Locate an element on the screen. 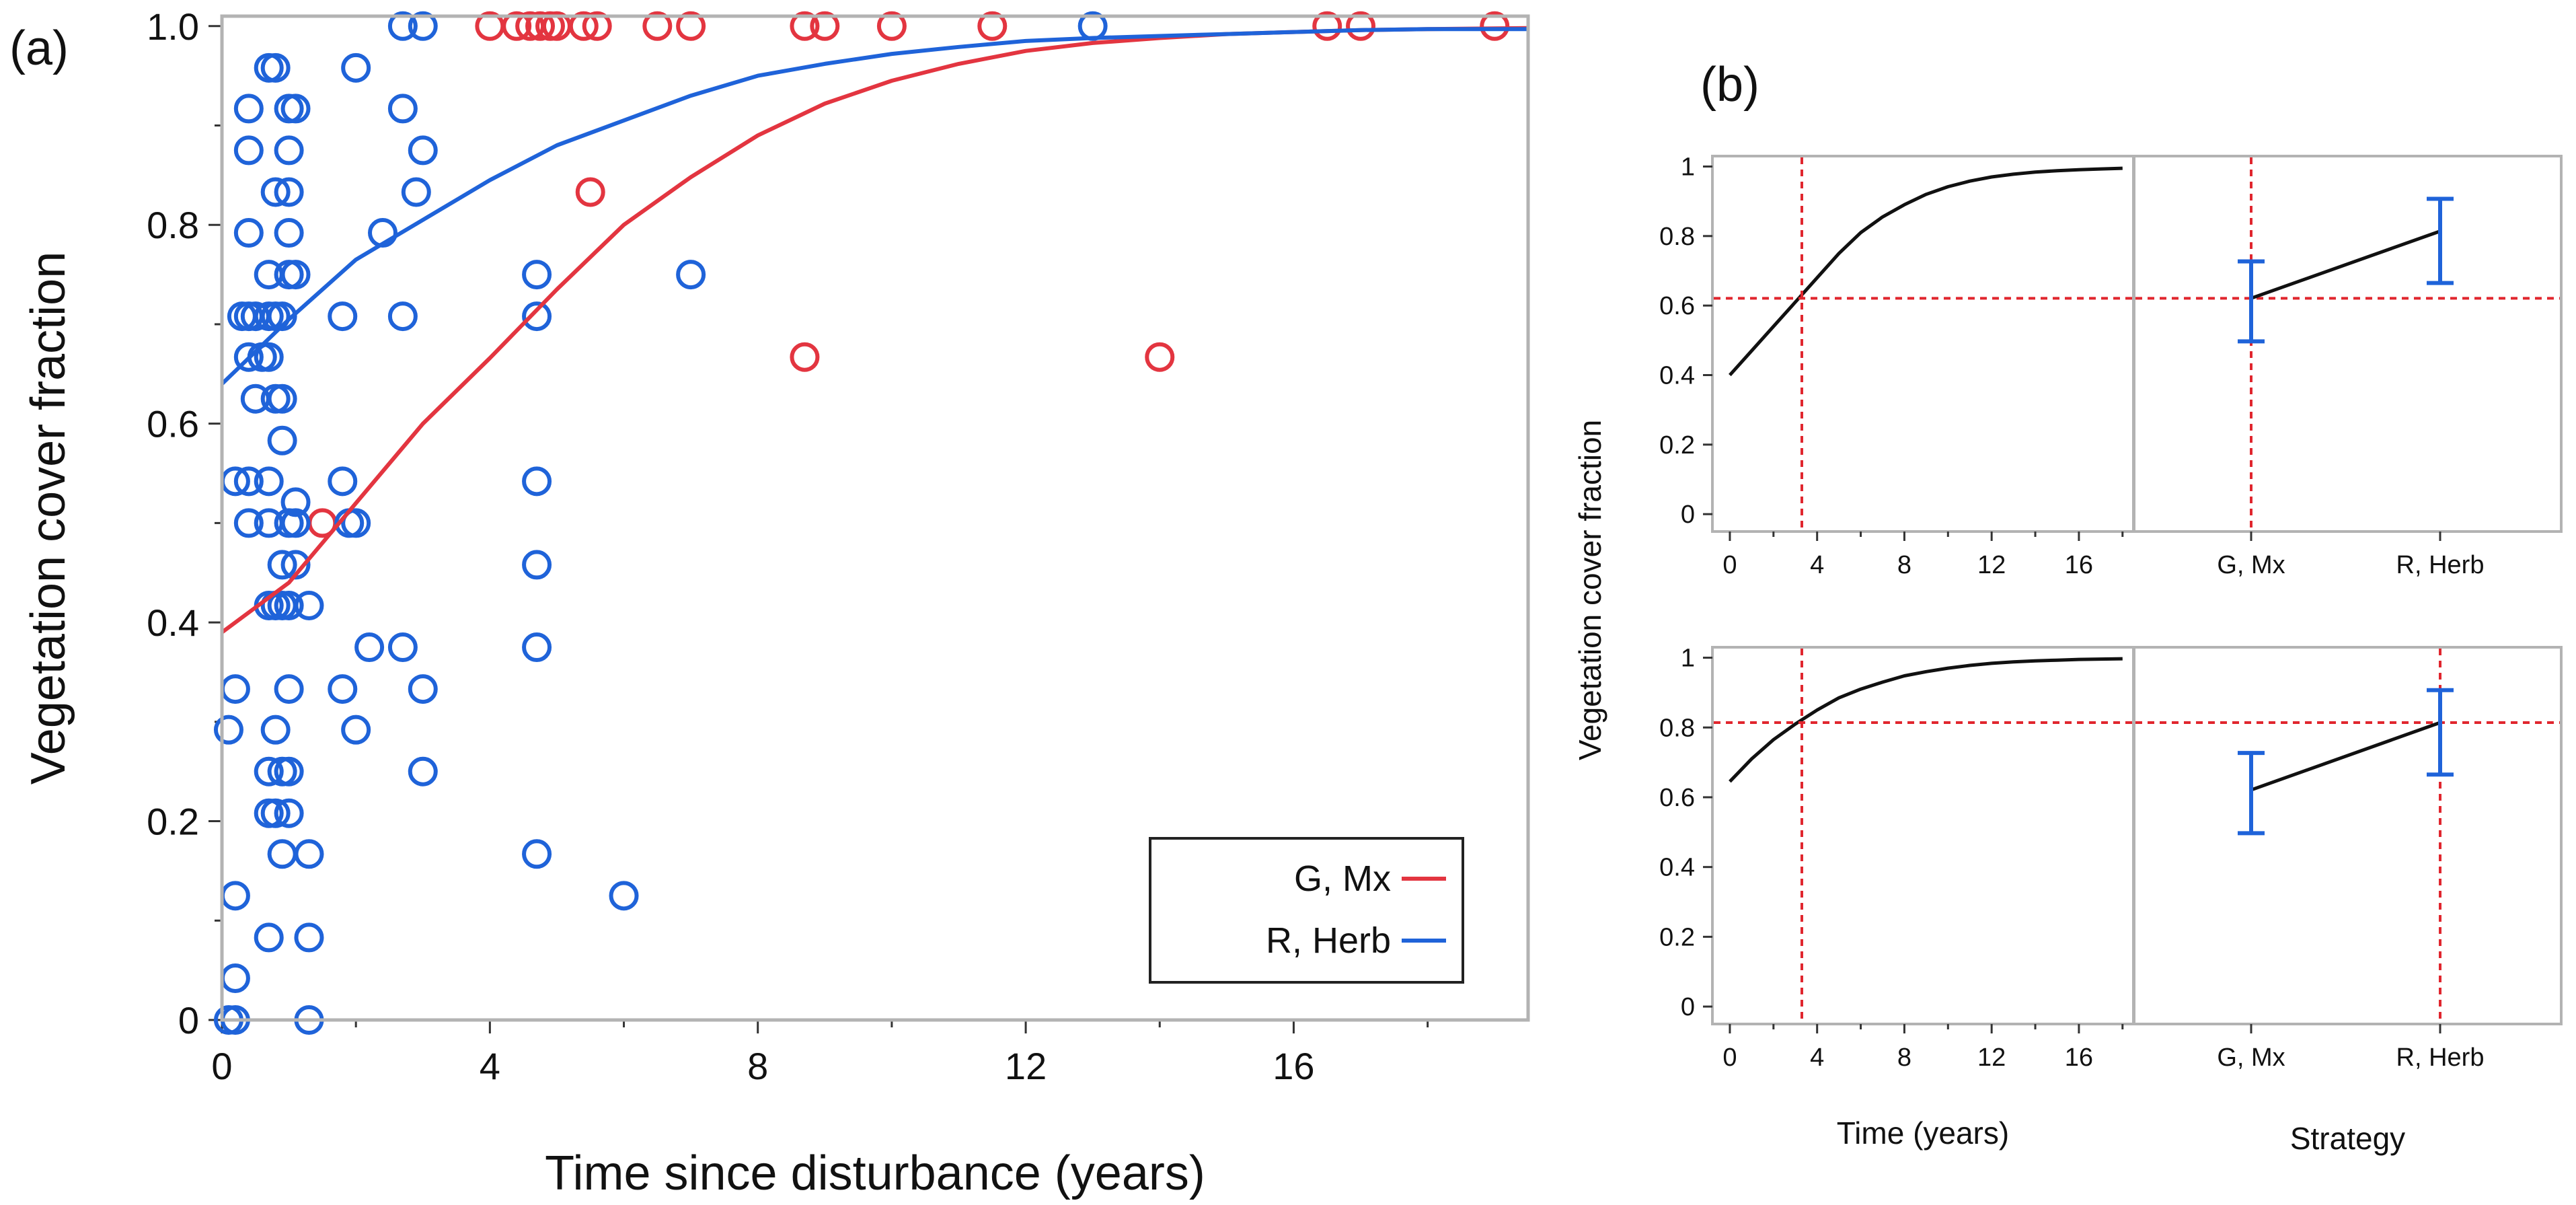 The height and width of the screenshot is (1205, 2576). strategy-cell-frame is located at coordinates (2348, 344).